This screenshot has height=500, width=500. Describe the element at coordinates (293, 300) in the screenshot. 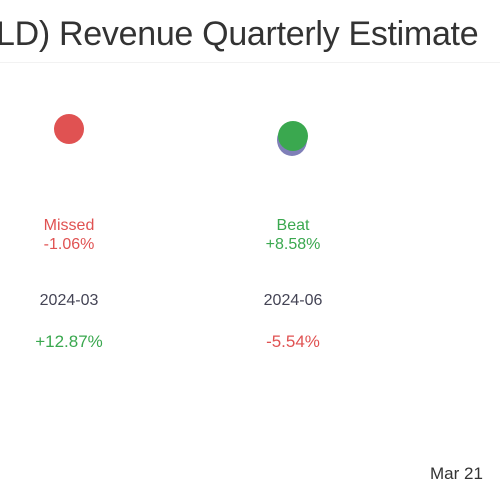

I see `quarter-period: 2024-06` at that location.